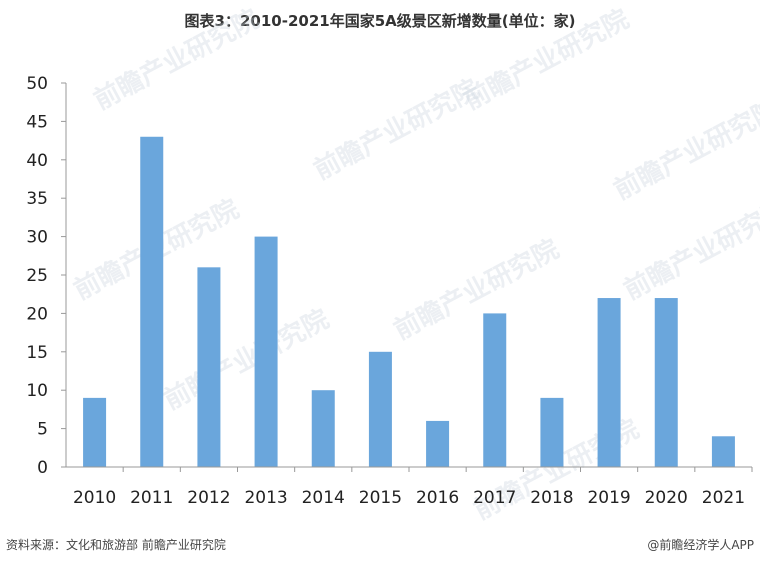 This screenshot has width=760, height=564. I want to click on y-tick-label: 35, so click(37, 199).